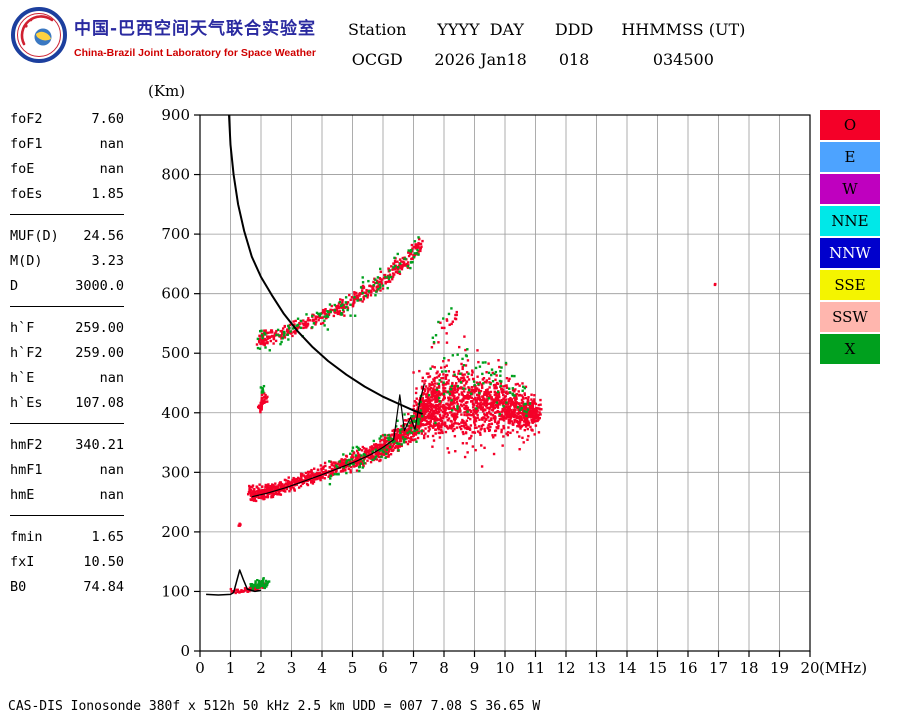 This screenshot has width=900, height=720. What do you see at coordinates (107, 193) in the screenshot?
I see `param-value: 1.85` at bounding box center [107, 193].